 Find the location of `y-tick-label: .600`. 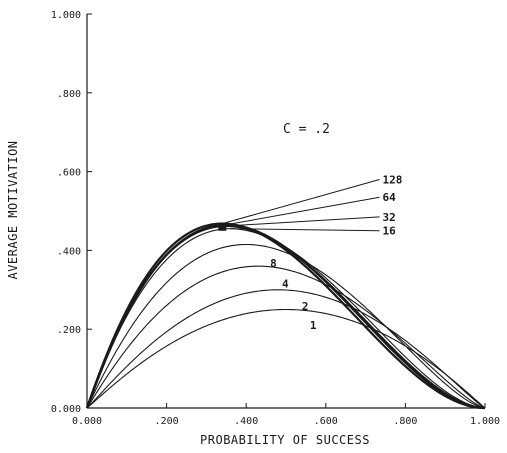

y-tick-label: .600 is located at coordinates (69, 173).